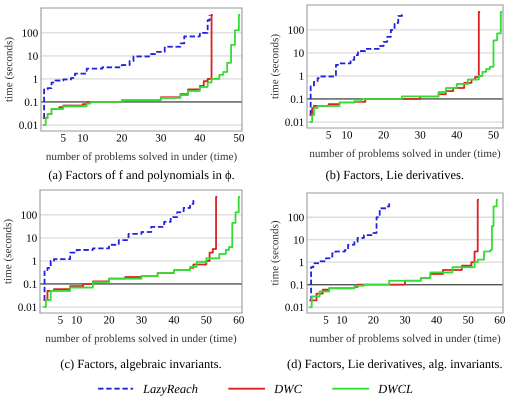  Describe the element at coordinates (395, 389) in the screenshot. I see `legend-label: DWCL` at that location.